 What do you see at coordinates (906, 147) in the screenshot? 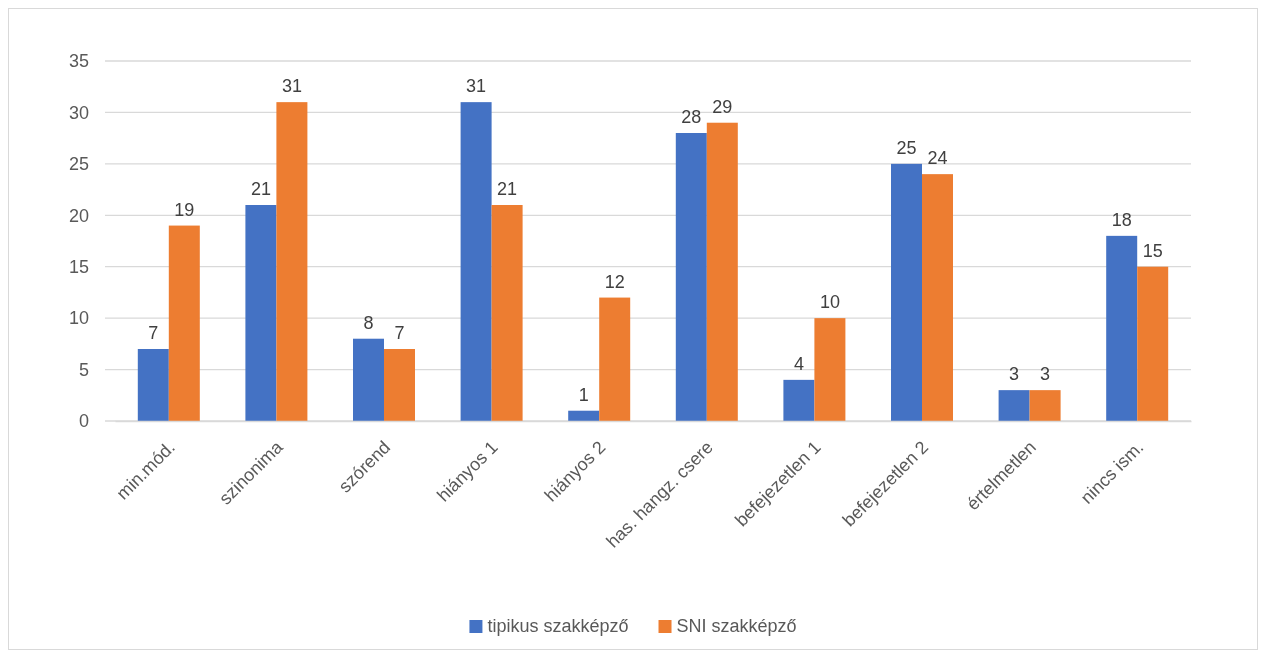
I see `data-label: 25` at bounding box center [906, 147].